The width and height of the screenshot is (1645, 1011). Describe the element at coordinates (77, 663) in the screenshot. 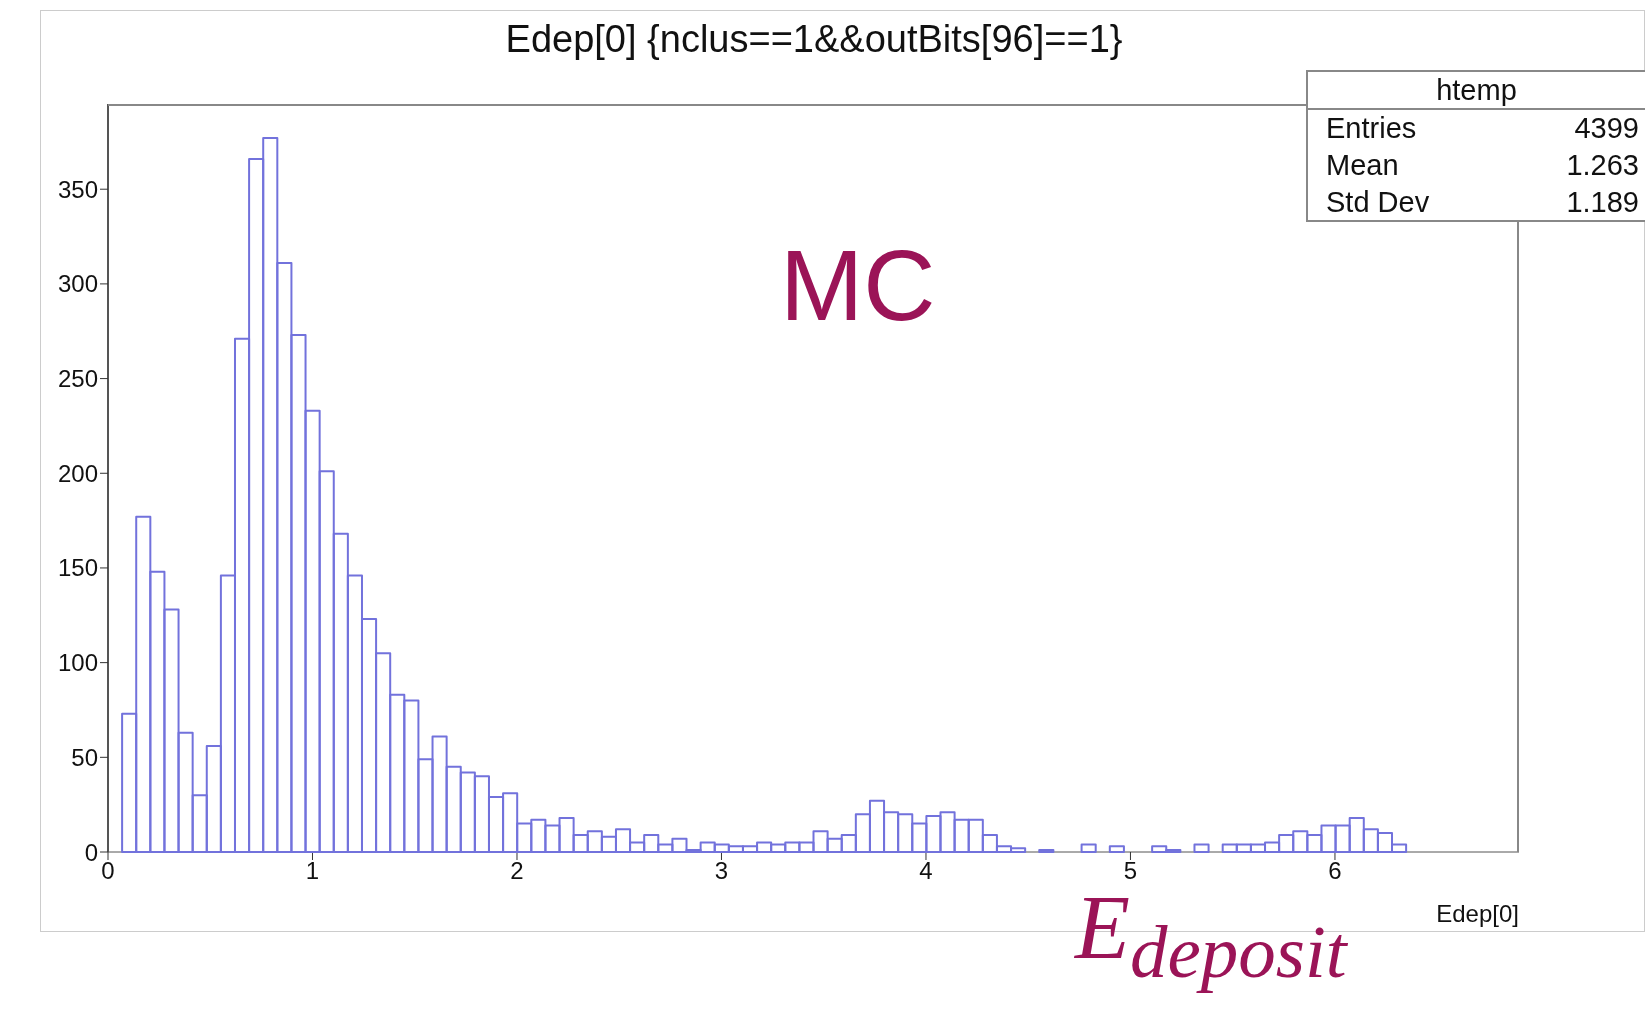

I see `y-tick-label: 100` at that location.